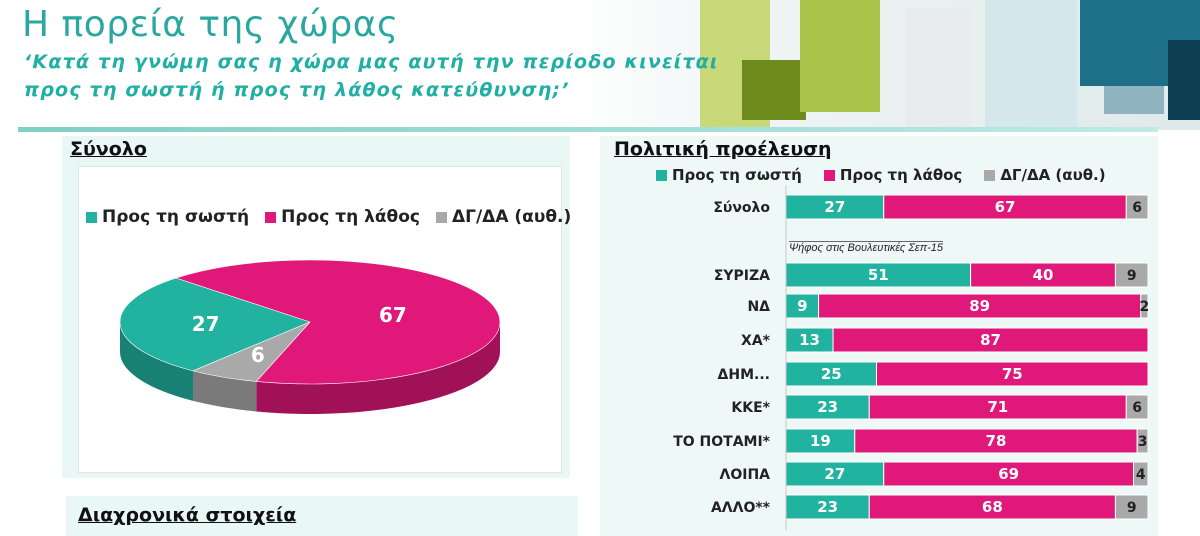  I want to click on bar-data-label: 68, so click(992, 507).